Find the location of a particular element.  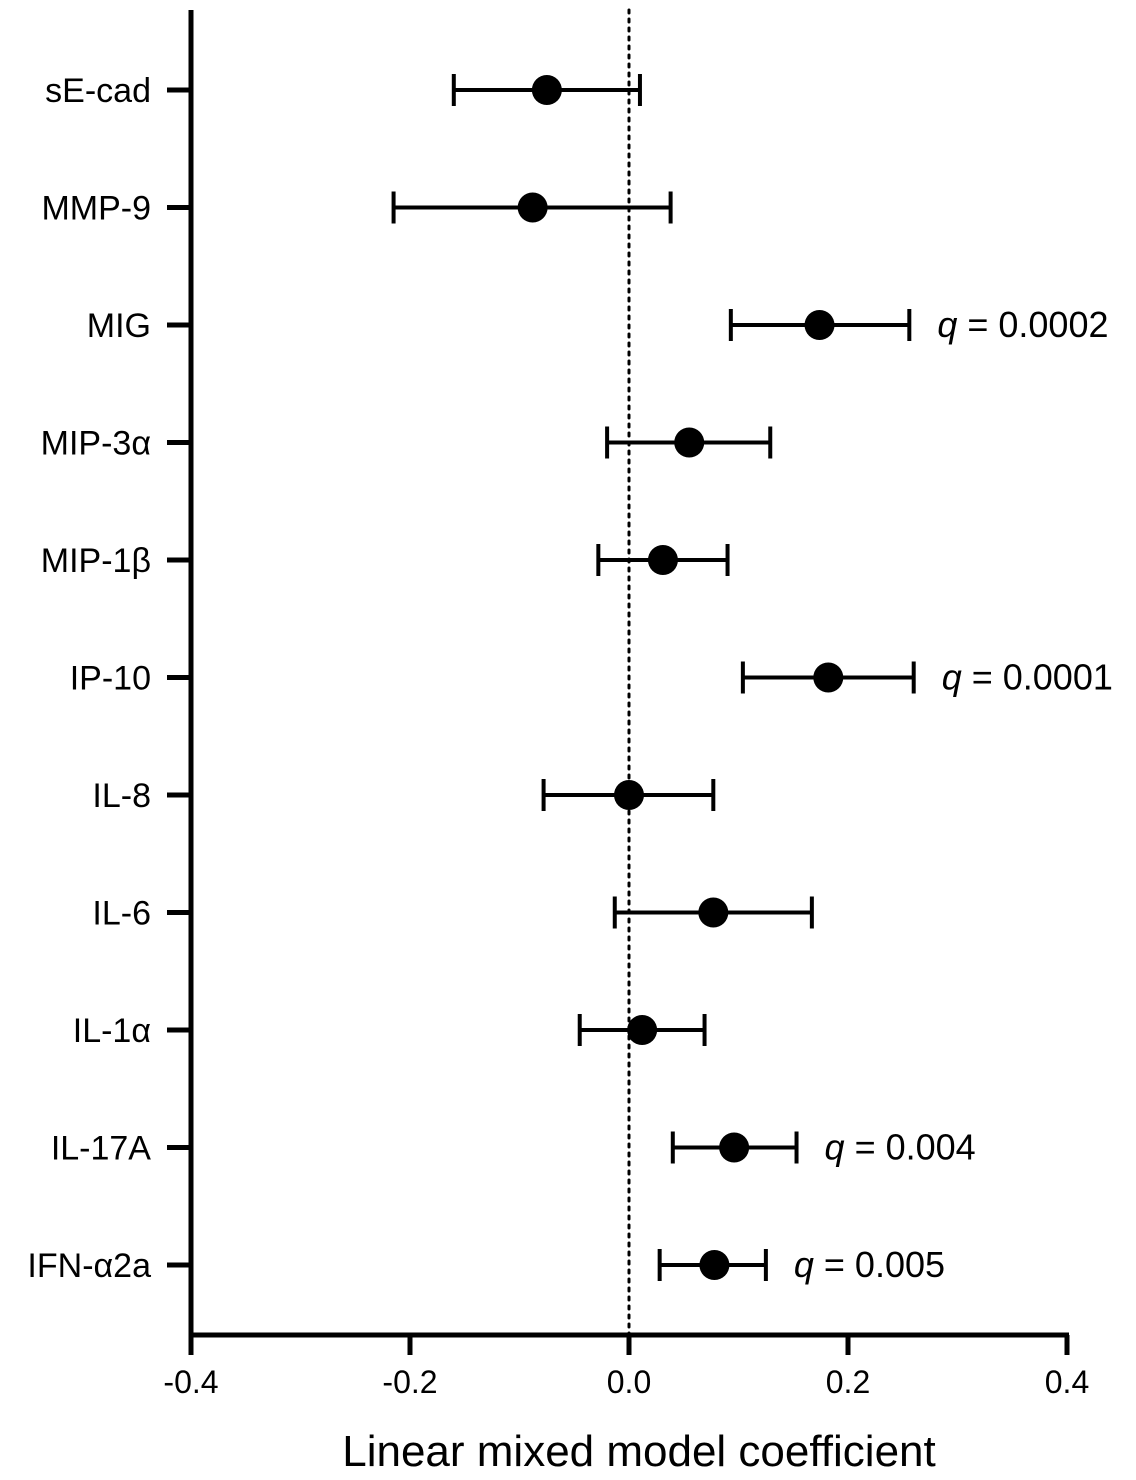

category-label: IL-8 is located at coordinates (121, 796).